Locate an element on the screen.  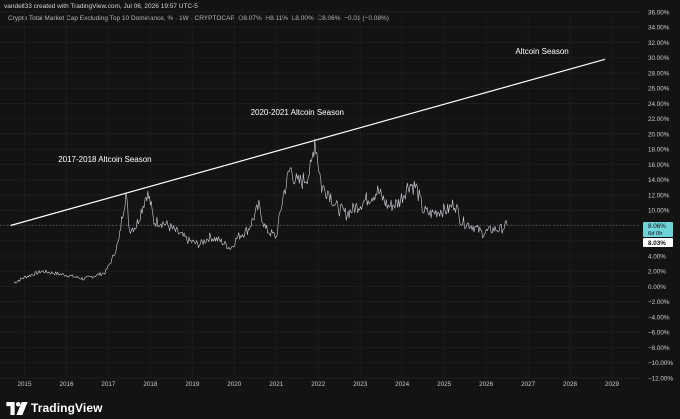
tradingview-logo-icon is located at coordinates (17, 408).